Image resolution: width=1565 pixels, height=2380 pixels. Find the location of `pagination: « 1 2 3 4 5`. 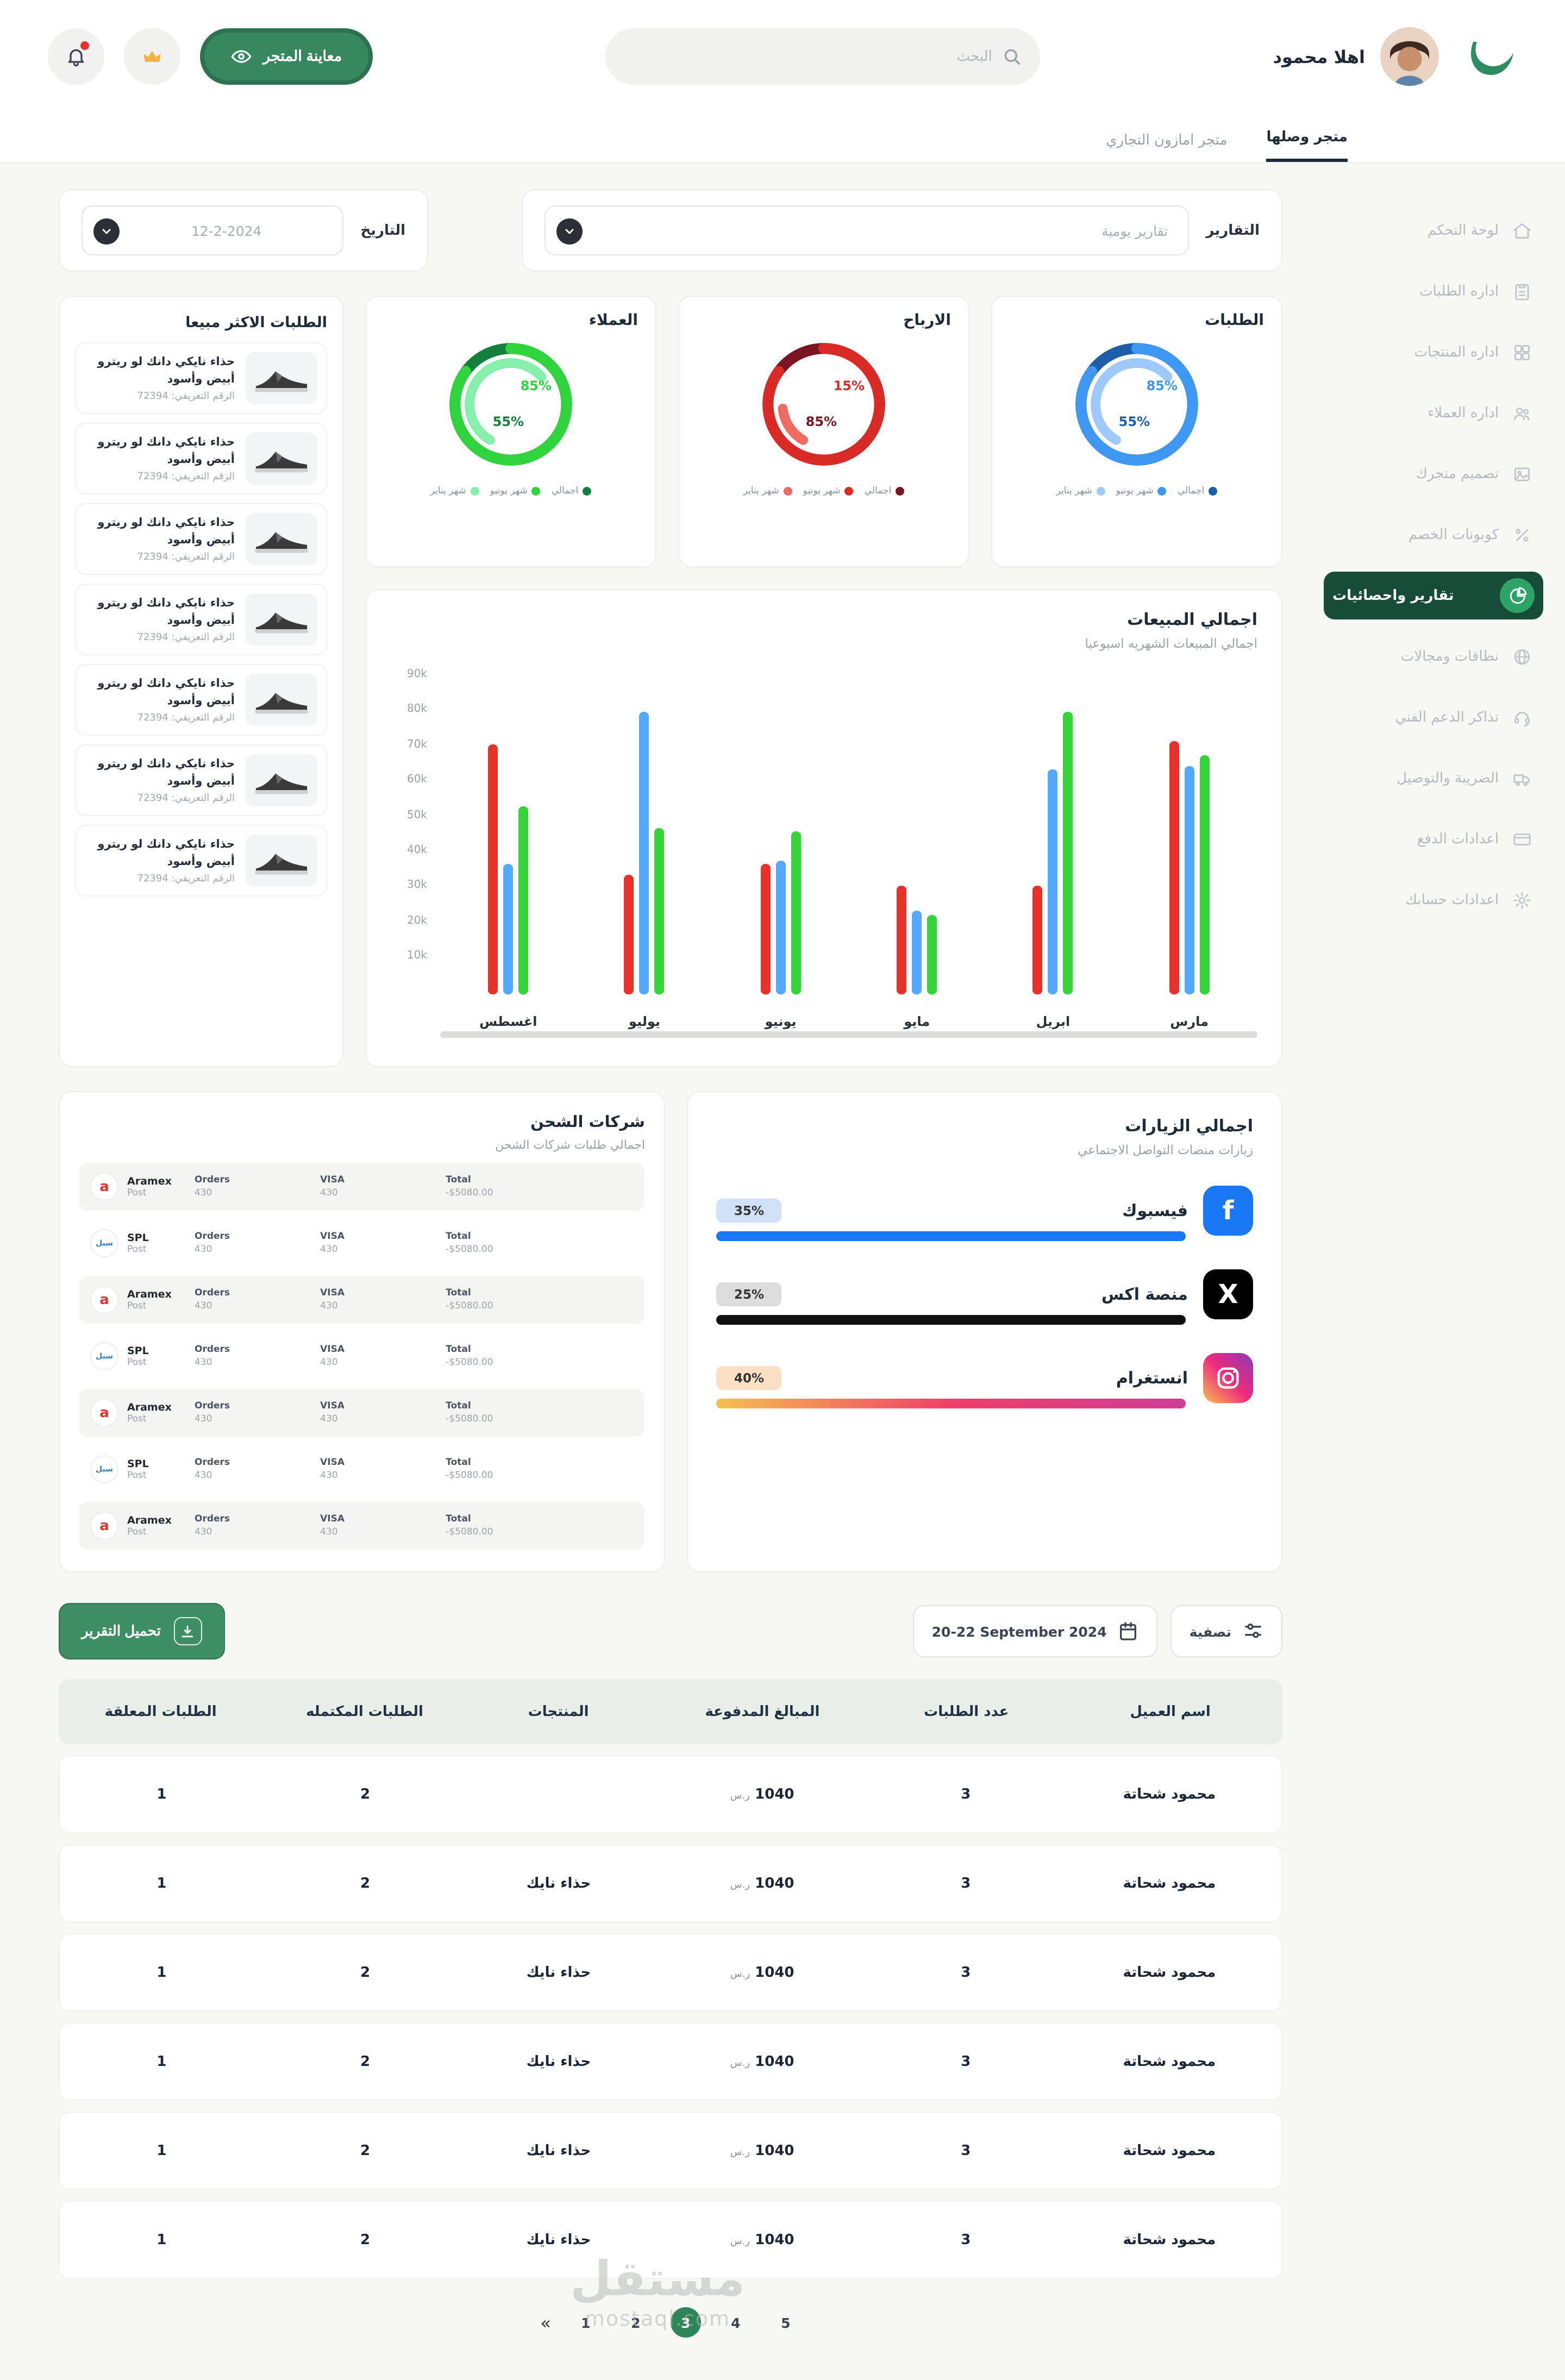

pagination: « 1 2 3 4 5 is located at coordinates (670, 2322).